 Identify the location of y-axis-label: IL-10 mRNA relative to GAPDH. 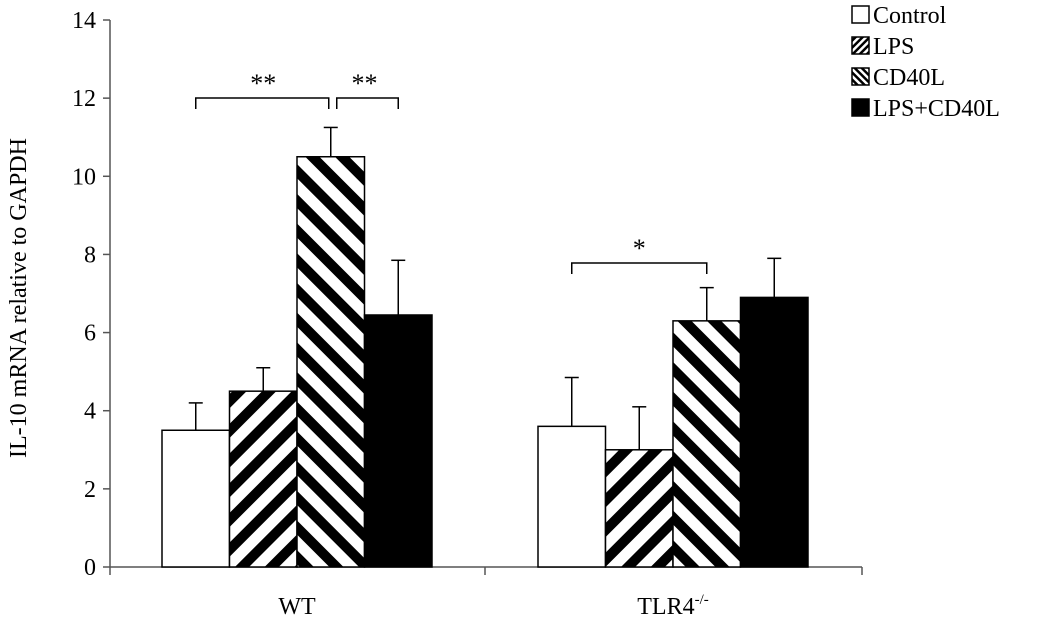
(19, 298).